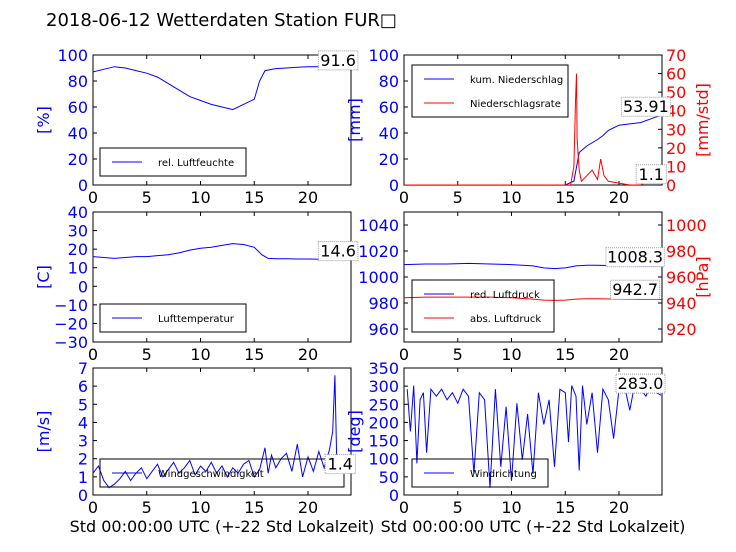 The image size is (736, 552). I want to click on y-tick-label: 1, so click(83, 477).